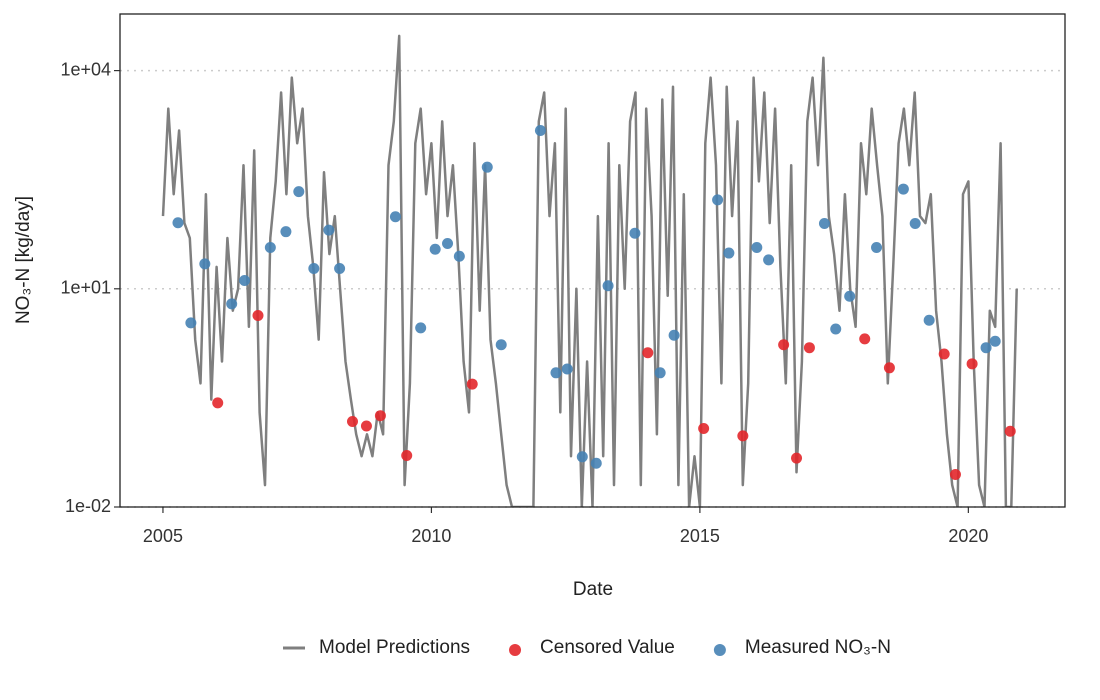 The image size is (1100, 700). I want to click on x-tick-label: 2010, so click(431, 536).